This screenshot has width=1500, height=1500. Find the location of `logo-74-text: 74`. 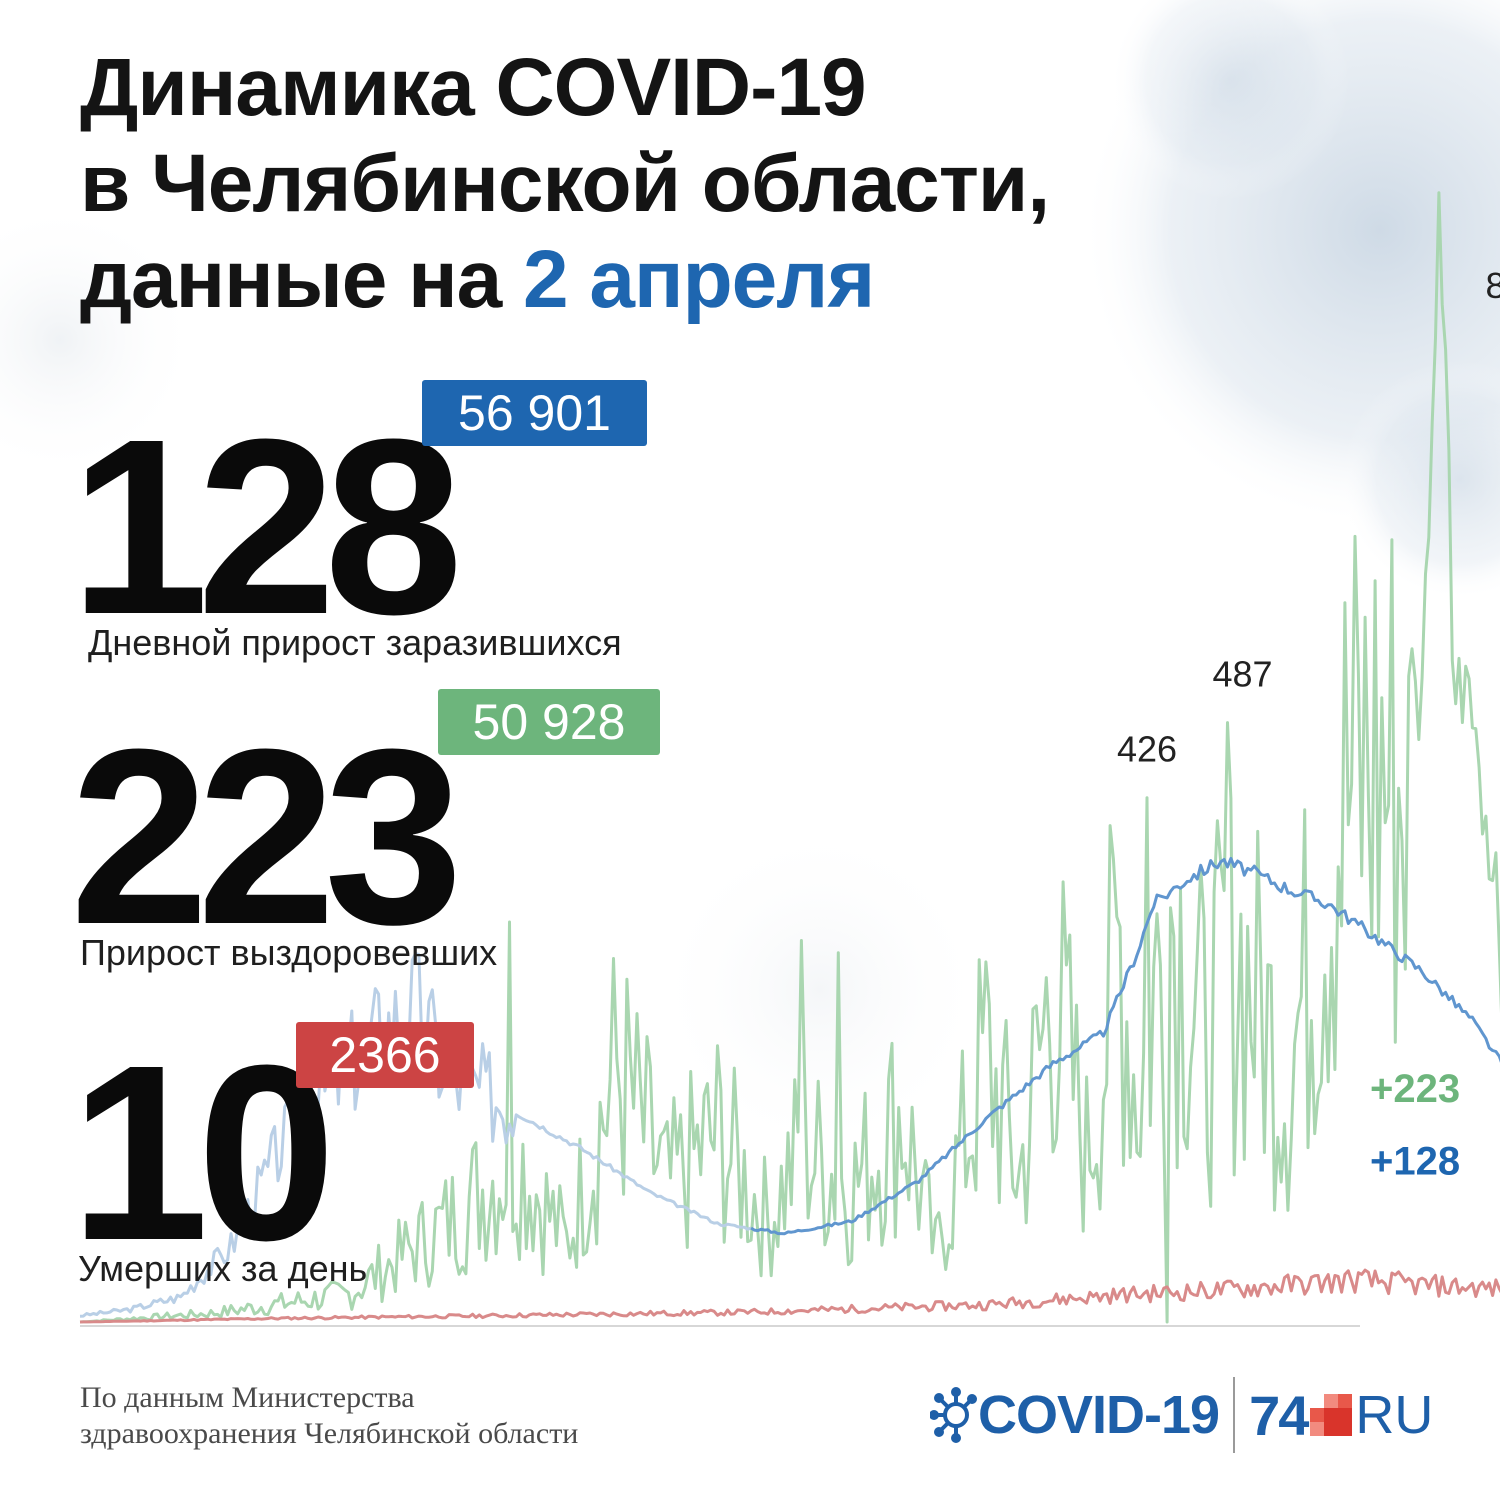

logo-74-text: 74 is located at coordinates (1279, 1415).